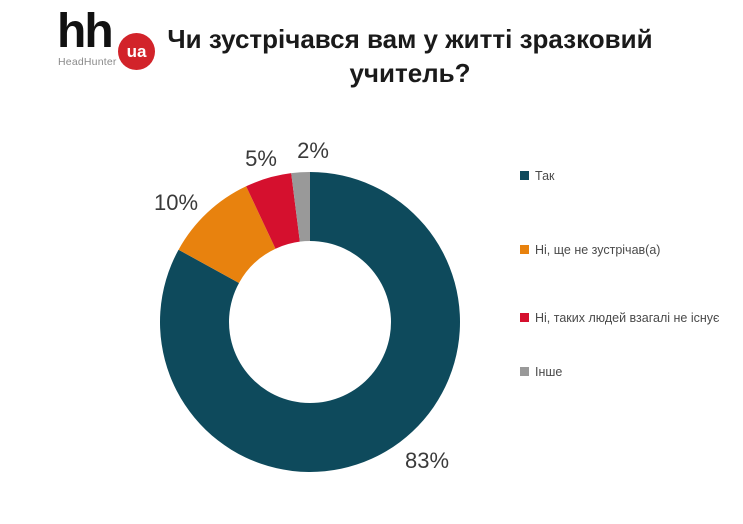 The height and width of the screenshot is (524, 743). What do you see at coordinates (87, 62) in the screenshot?
I see `logo-subtitle: HeadHunter` at bounding box center [87, 62].